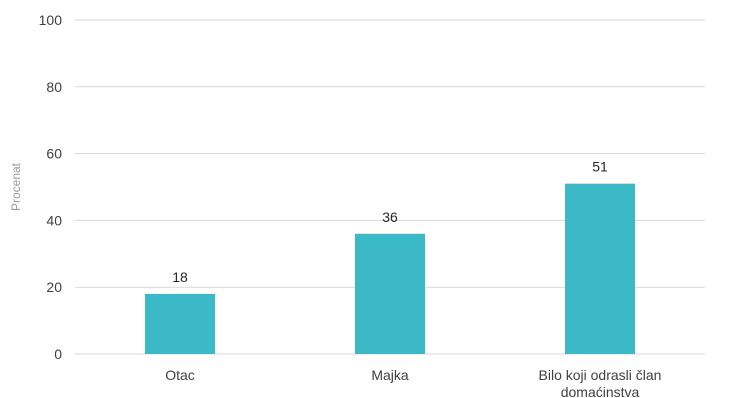 Image resolution: width=734 pixels, height=398 pixels. I want to click on y-tick-label: 40, so click(54, 220).